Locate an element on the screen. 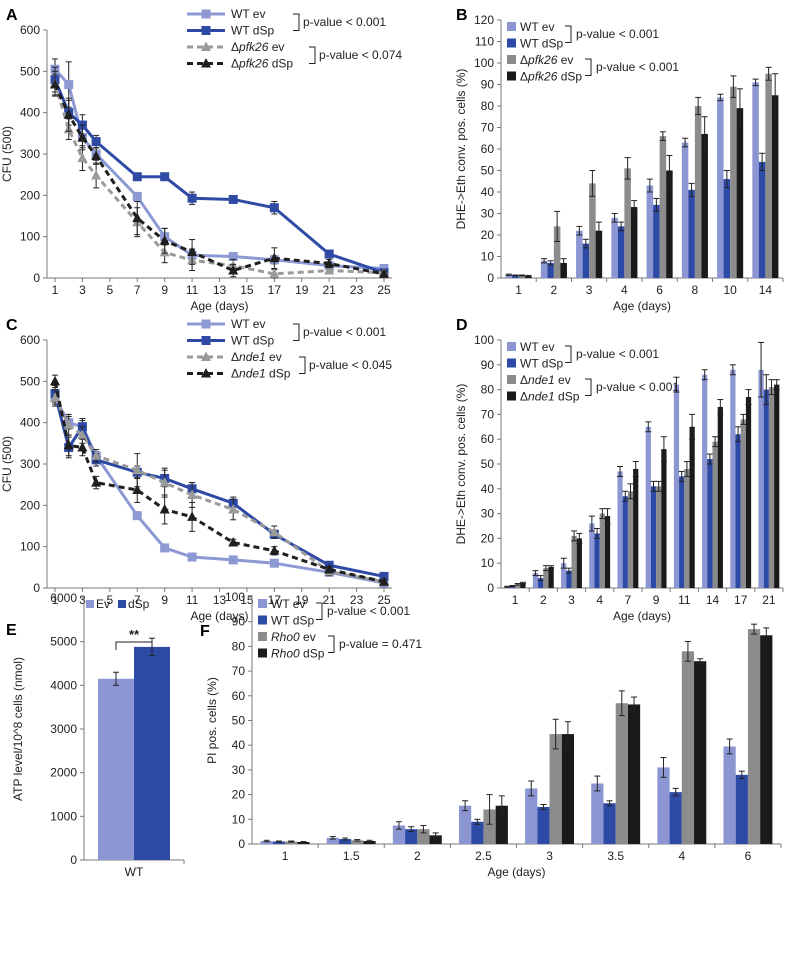 This screenshot has height=965, width=800. x-tick-label: 21 is located at coordinates (769, 600).